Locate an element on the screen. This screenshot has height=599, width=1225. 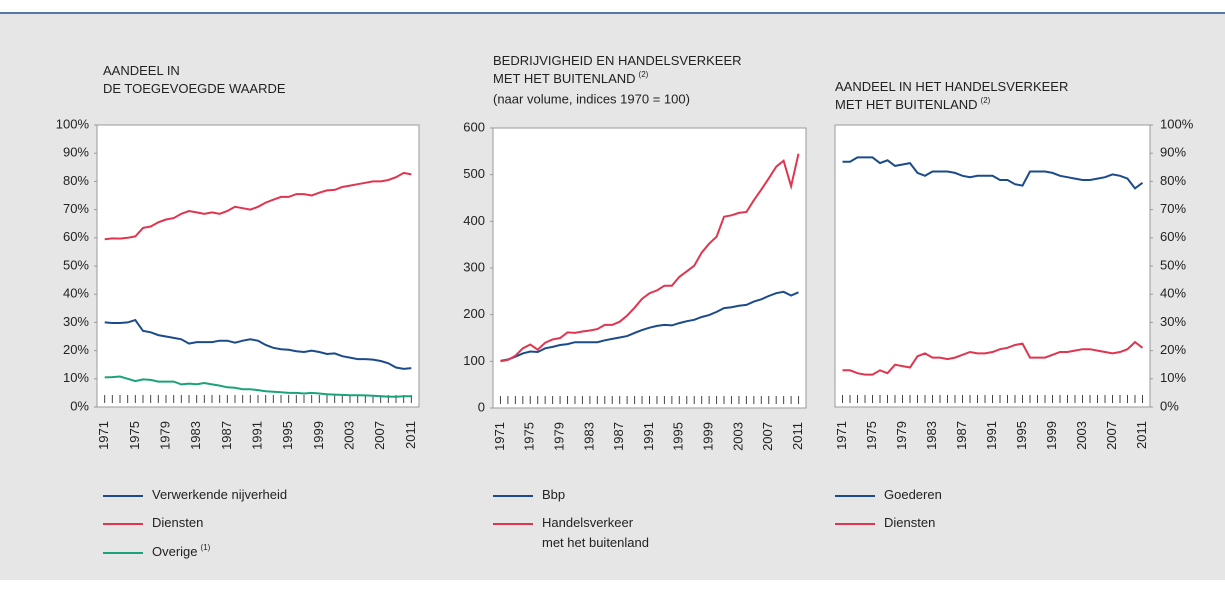
chart-title: AANDEEL IN HET HANDELSVERKEER is located at coordinates (951, 86).